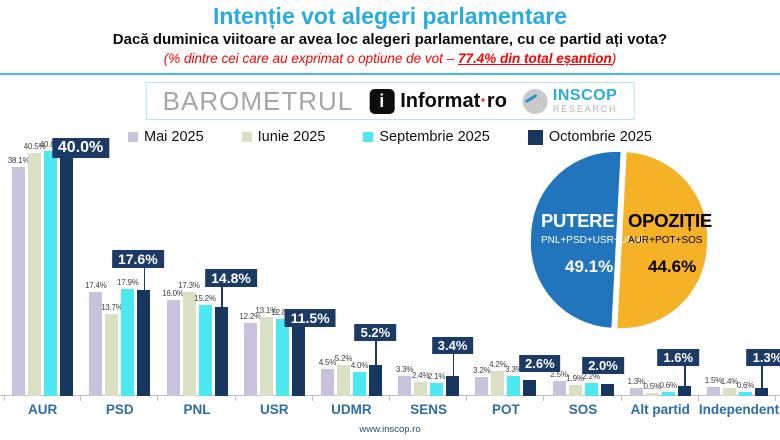 This screenshot has height=440, width=780. What do you see at coordinates (327, 362) in the screenshot?
I see `bar-value-label: 4.5%` at bounding box center [327, 362].